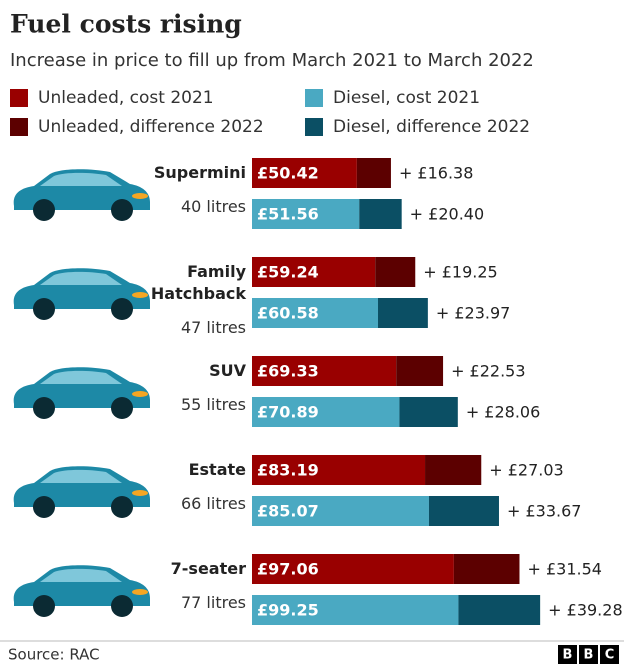 The height and width of the screenshot is (669, 624). What do you see at coordinates (288, 569) in the screenshot?
I see `value-label: £97.06` at bounding box center [288, 569].